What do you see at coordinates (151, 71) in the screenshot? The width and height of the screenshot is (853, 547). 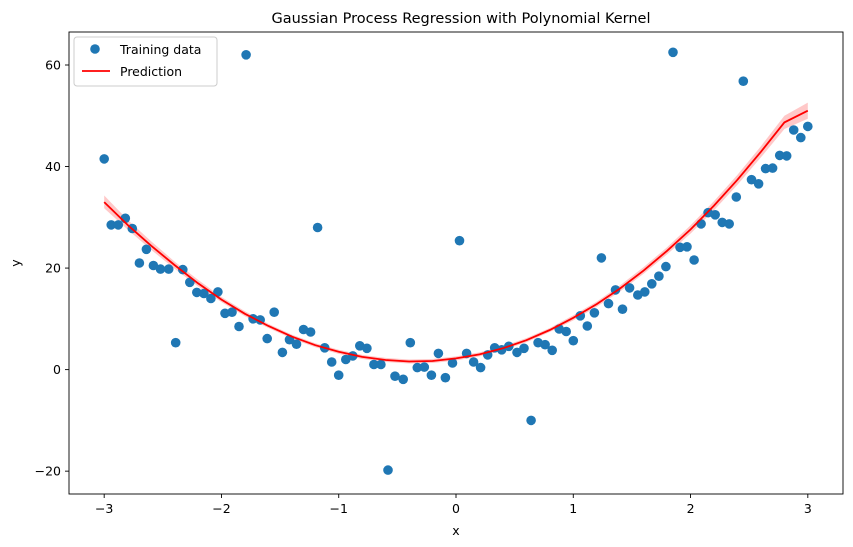 I see `legend-label-prediction: Prediction` at bounding box center [151, 71].